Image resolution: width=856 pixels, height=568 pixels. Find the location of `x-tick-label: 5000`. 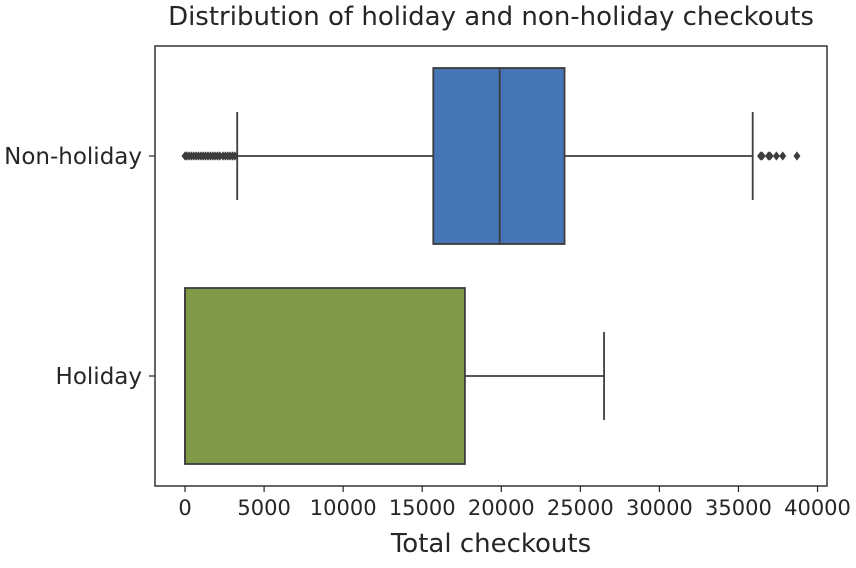

x-tick-label: 5000 is located at coordinates (263, 508).